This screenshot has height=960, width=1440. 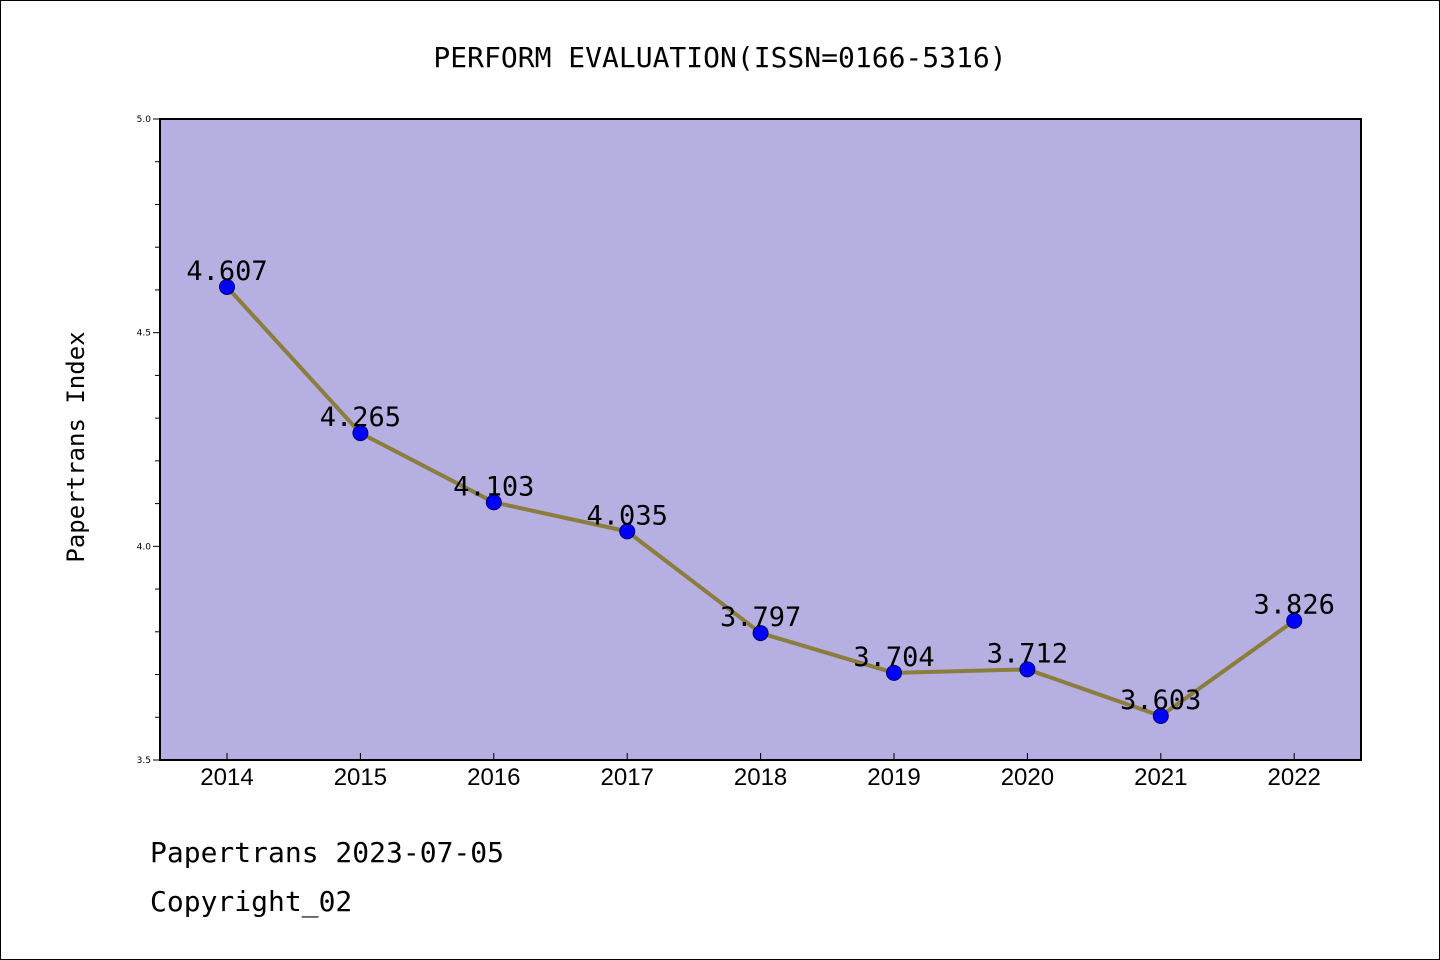 I want to click on y-axis-label: Papertrans Index, so click(x=76, y=446).